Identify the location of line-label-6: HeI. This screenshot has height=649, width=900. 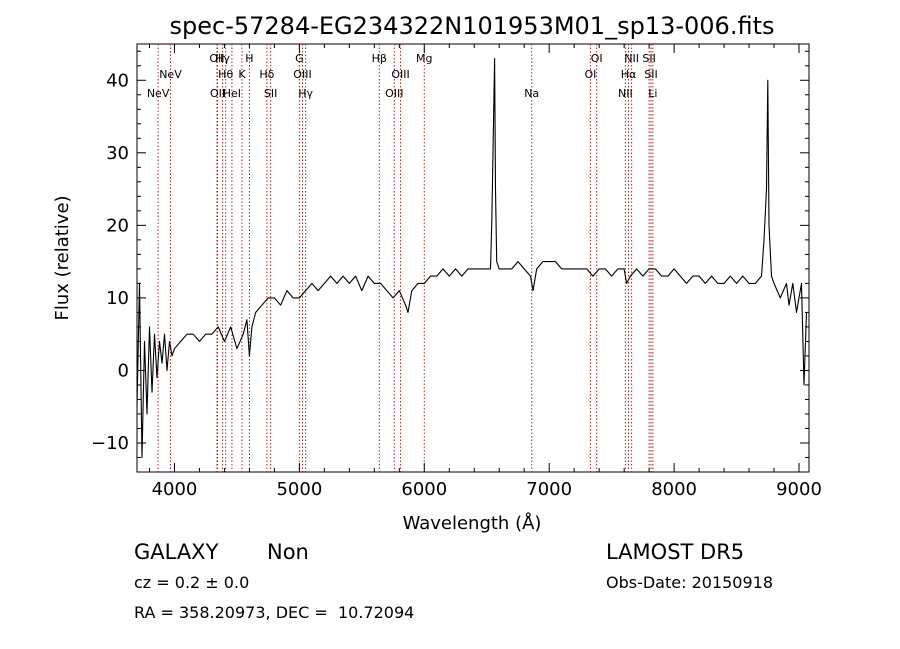
(232, 93).